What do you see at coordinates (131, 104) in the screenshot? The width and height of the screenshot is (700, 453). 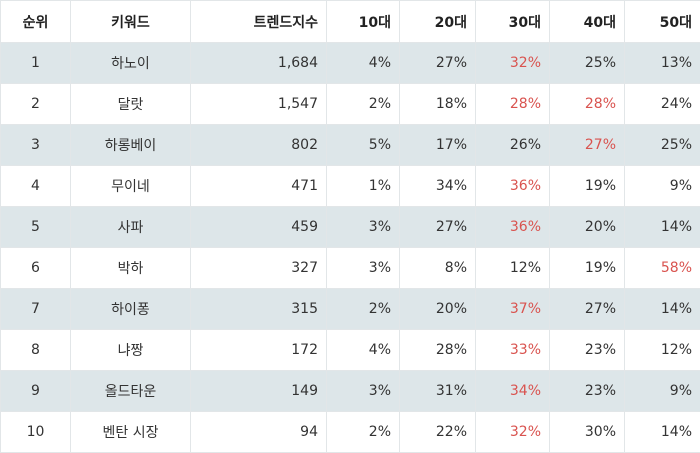 I see `cell-keyword: 달랏` at bounding box center [131, 104].